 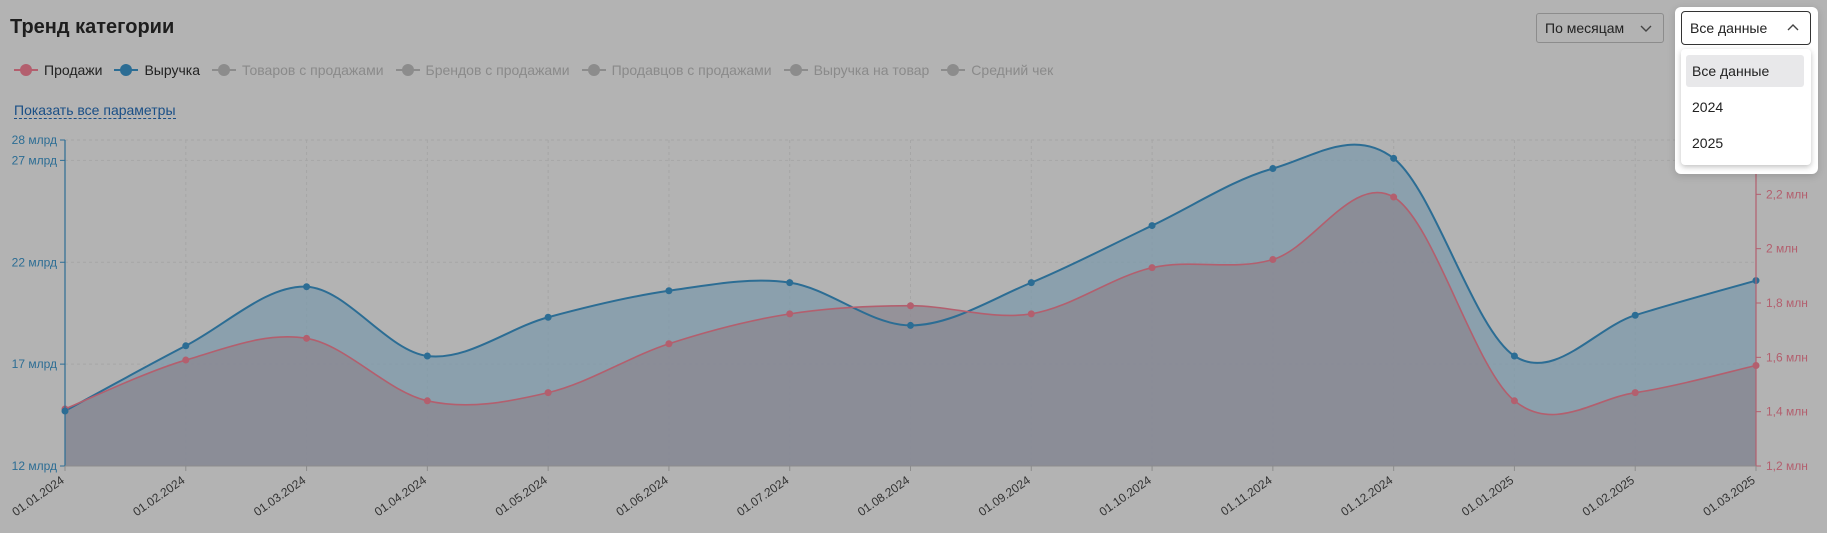 What do you see at coordinates (1708, 143) in the screenshot?
I see `dropdown-option-2025: 2025` at bounding box center [1708, 143].